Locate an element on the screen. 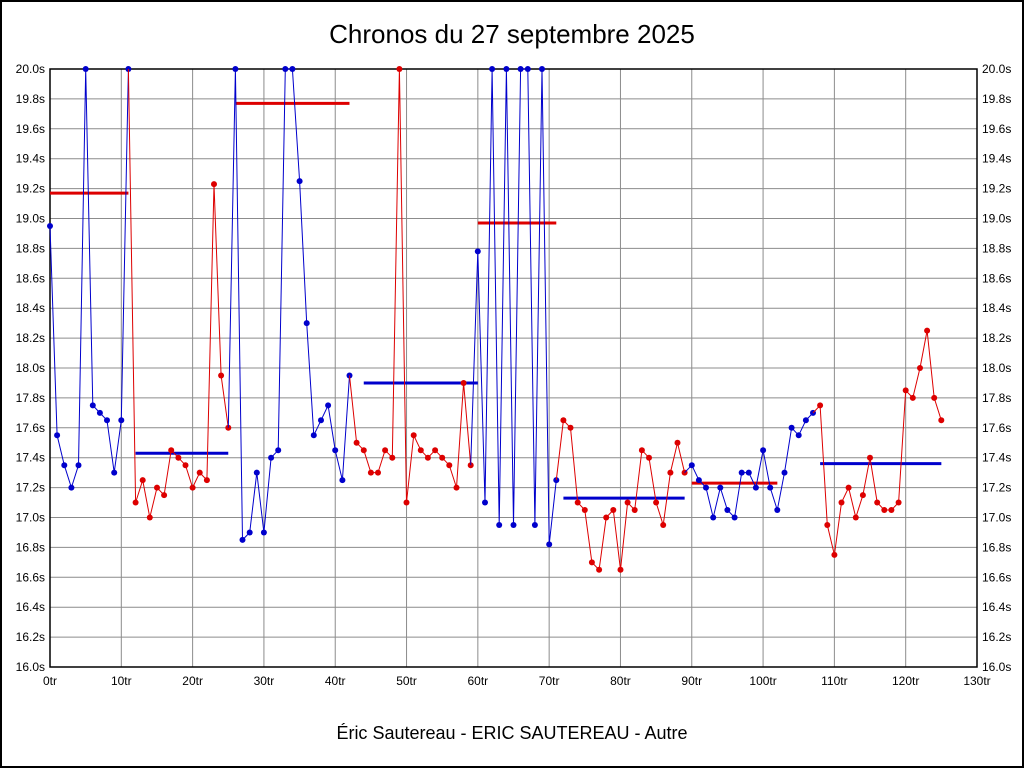 The image size is (1024, 768). y-axis-tick-label-right: 19.8s is located at coordinates (996, 99).